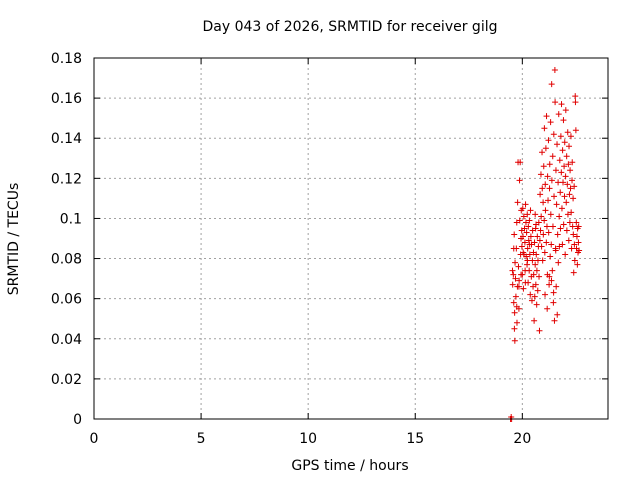 This screenshot has width=640, height=480. I want to click on y-tick-labels: 0 0.02 0.04 0.06 0.08 0.1 0.12 0.14 0.16 0.18, so click(66, 239).